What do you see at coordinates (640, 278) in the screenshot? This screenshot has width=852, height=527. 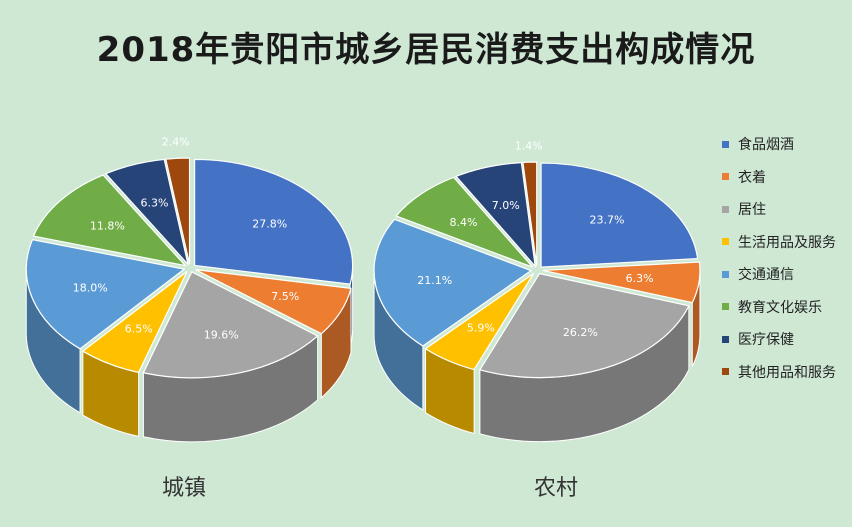 I see `pie-rural-value-label-1: 6.3%` at bounding box center [640, 278].